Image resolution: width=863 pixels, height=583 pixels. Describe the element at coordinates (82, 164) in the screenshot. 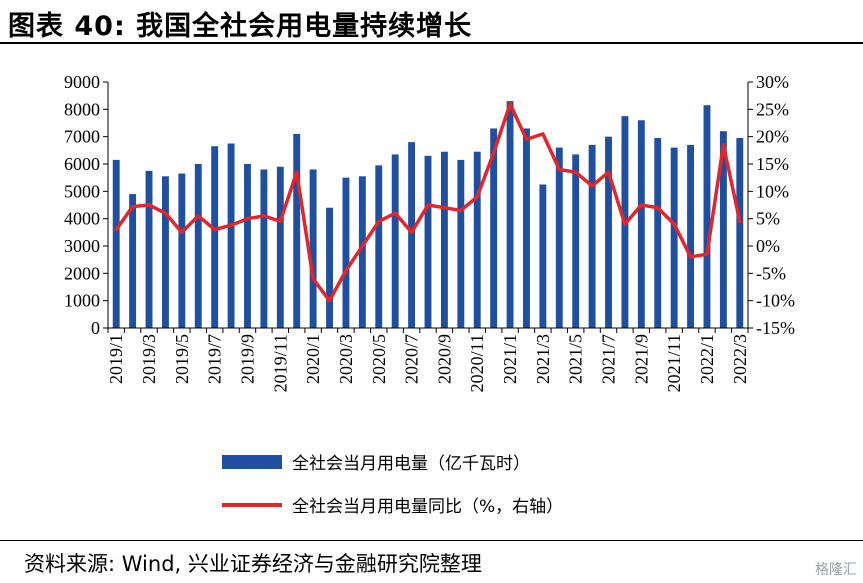

I see `y-left-tick-label: 6000` at that location.